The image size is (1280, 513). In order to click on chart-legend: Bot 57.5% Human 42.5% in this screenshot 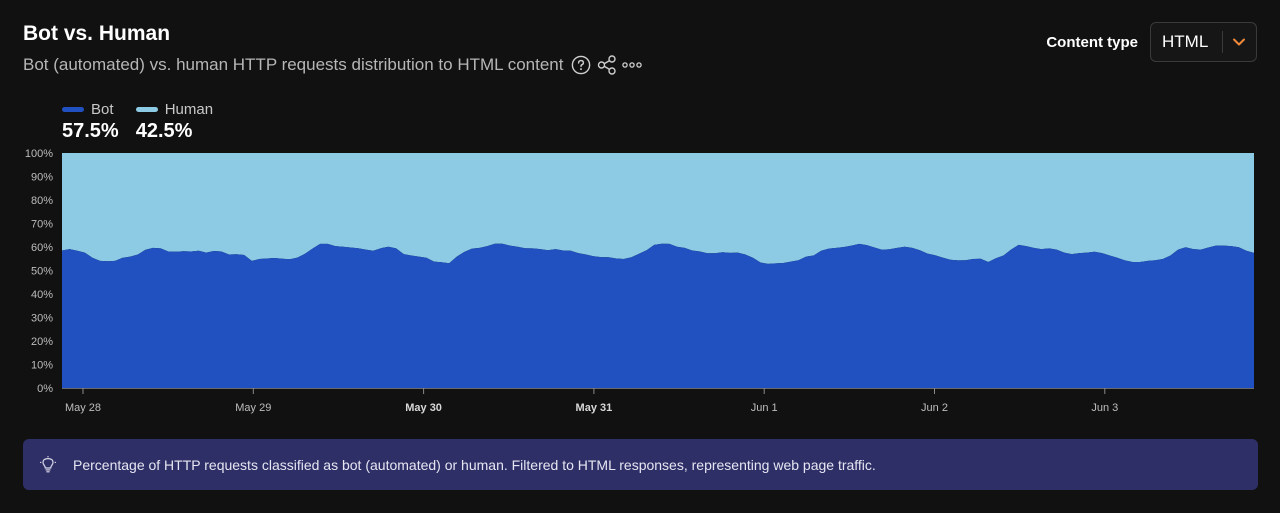, I will do `click(146, 121)`.